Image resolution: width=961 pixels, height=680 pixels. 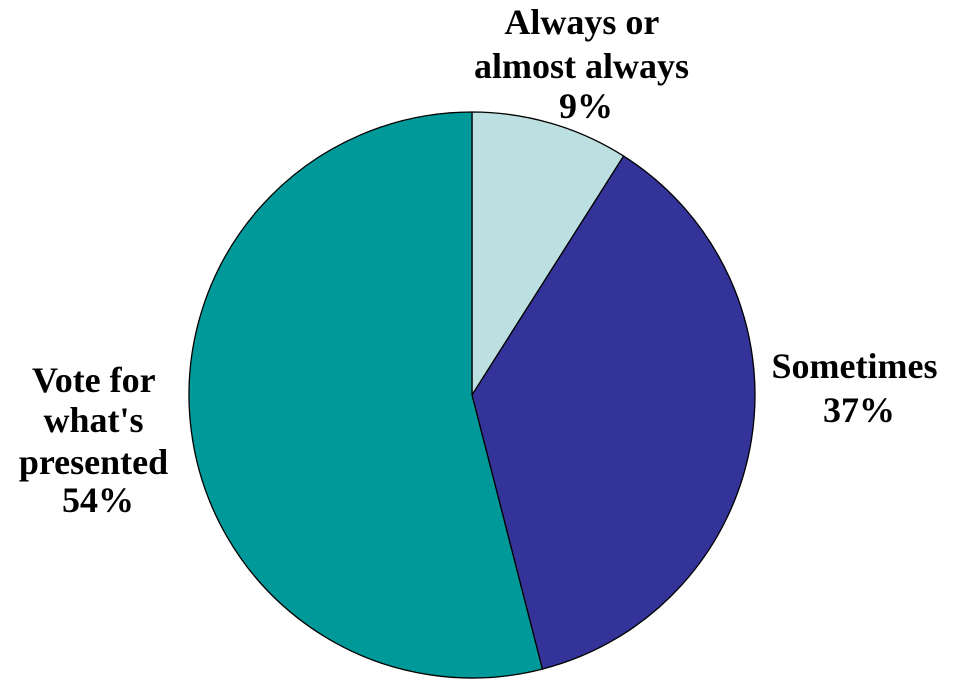 What do you see at coordinates (93, 462) in the screenshot?
I see `slice-label-vote-line-3: presented` at bounding box center [93, 462].